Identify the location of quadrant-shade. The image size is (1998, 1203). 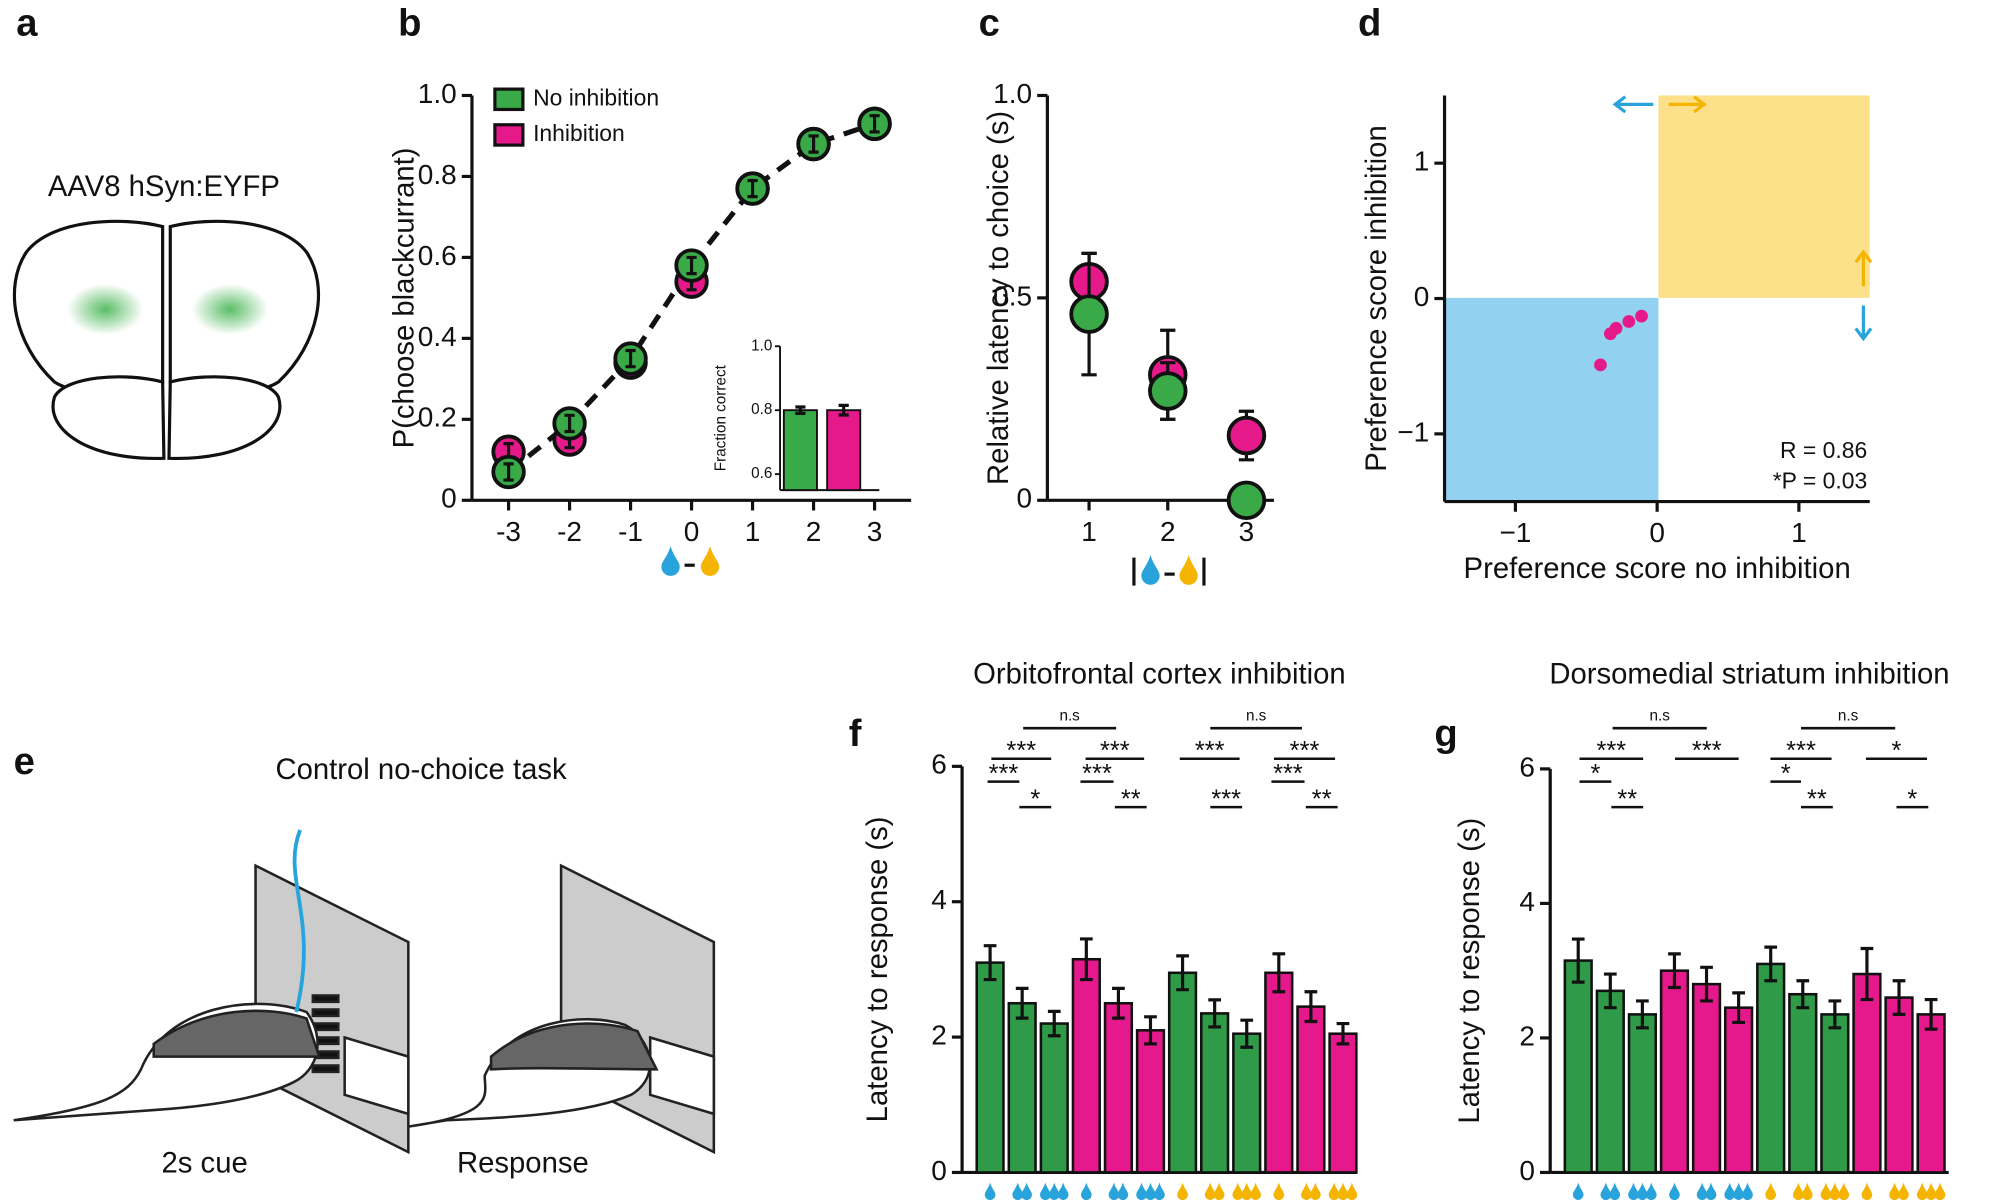
(1551, 399).